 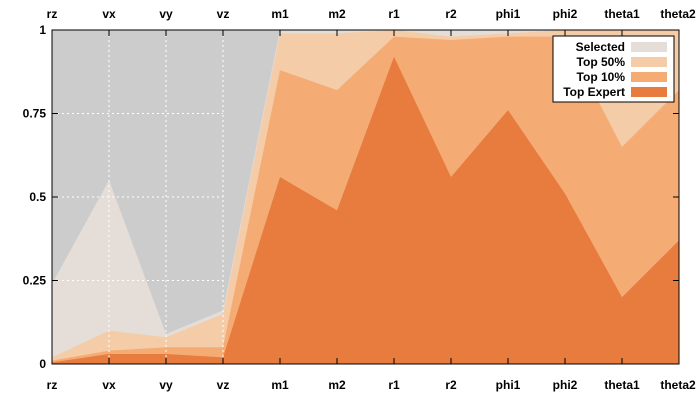 I want to click on x-tick-label-bottom: theta2, so click(x=678, y=385).